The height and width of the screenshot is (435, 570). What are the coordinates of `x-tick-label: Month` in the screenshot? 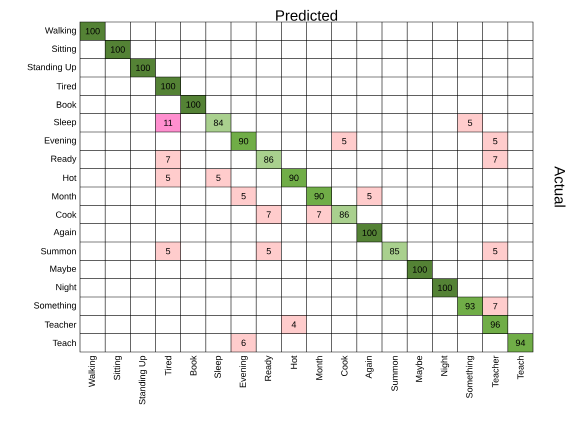 It's located at (319, 368).